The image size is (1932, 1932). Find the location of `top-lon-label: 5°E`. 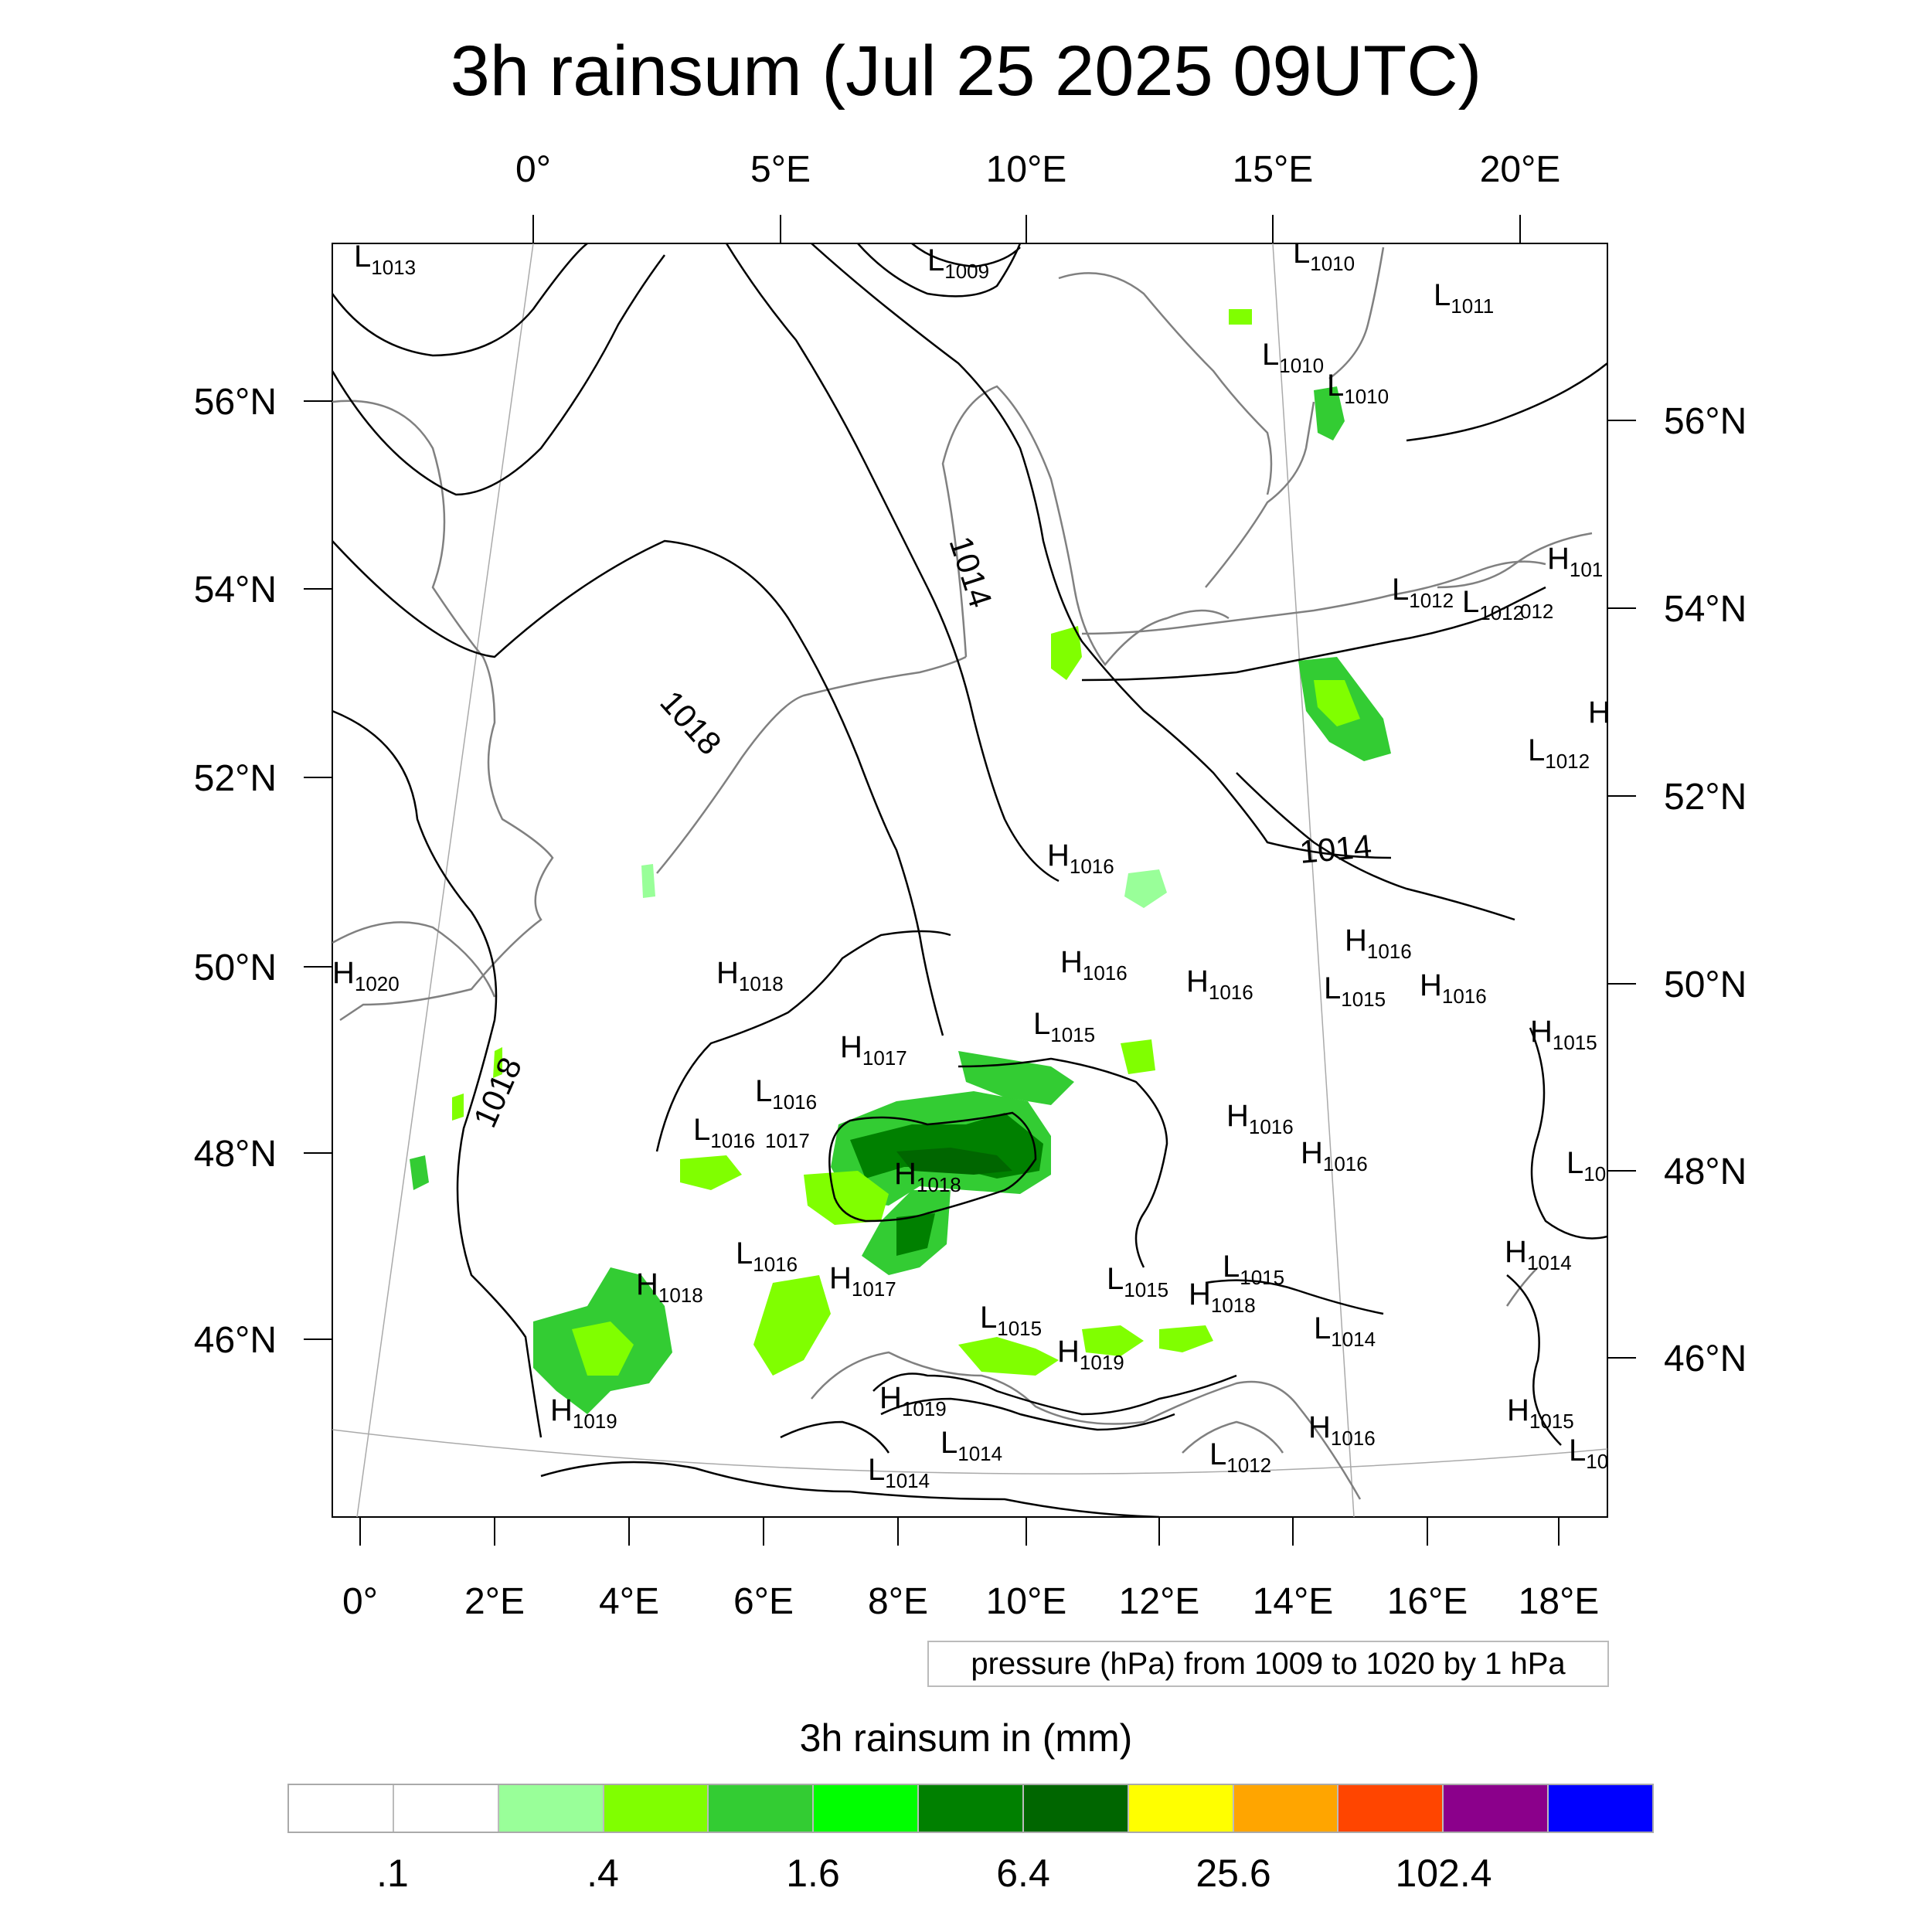

top-lon-label: 5°E is located at coordinates (780, 169).